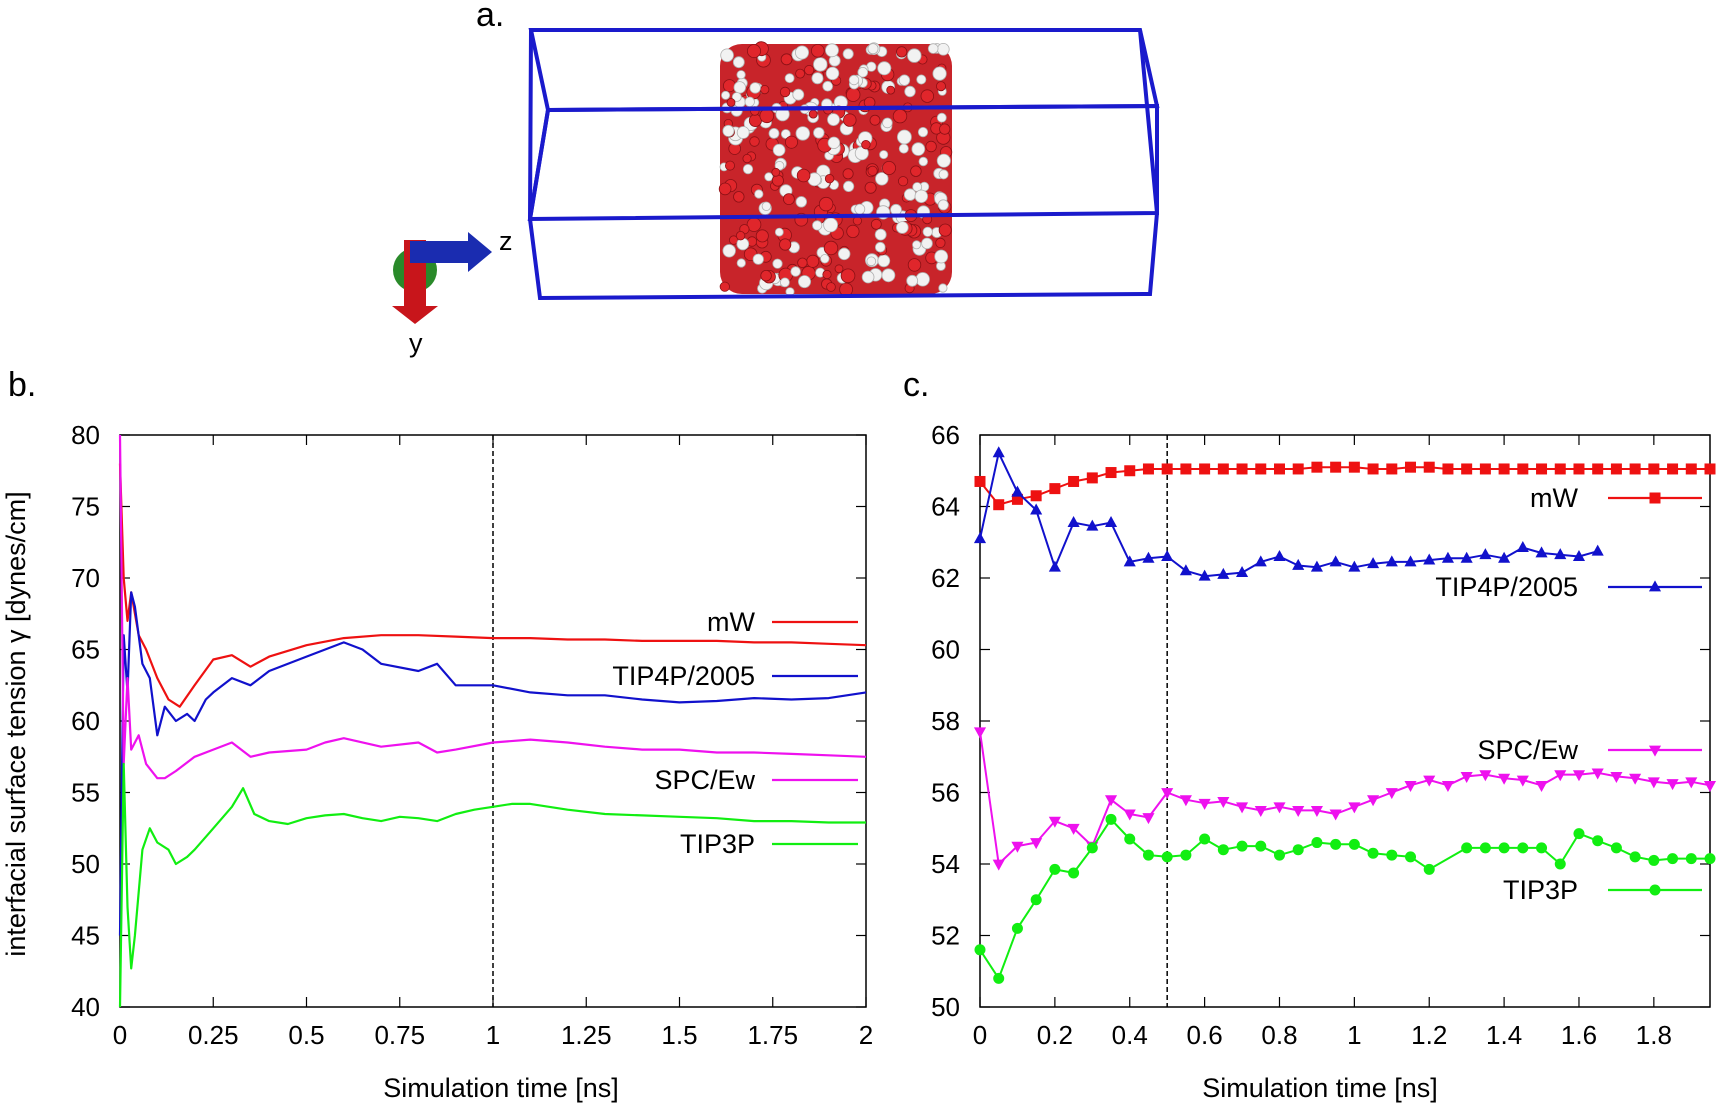 The image size is (1732, 1107). Describe the element at coordinates (1579, 1035) in the screenshot. I see `x-tick-label: 1.6` at that location.